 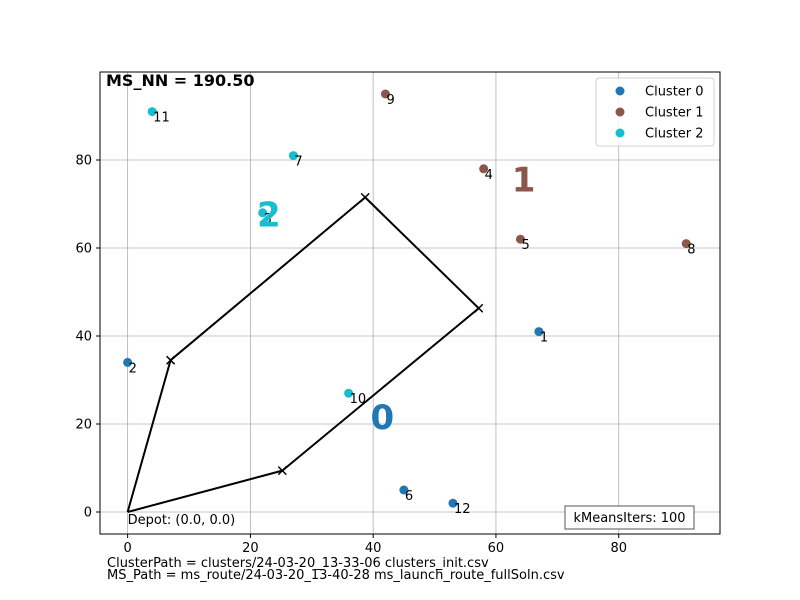 What do you see at coordinates (462, 509) in the screenshot?
I see `point-label: 12` at bounding box center [462, 509].